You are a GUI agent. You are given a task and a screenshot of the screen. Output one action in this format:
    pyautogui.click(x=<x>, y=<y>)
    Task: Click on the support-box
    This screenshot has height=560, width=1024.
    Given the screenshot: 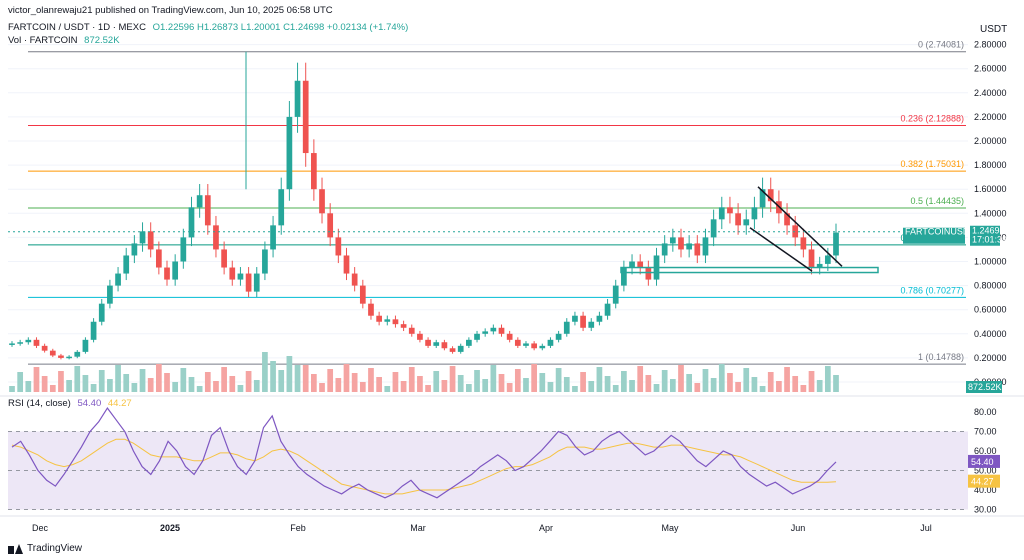 What is the action you would take?
    pyautogui.click(x=749, y=270)
    